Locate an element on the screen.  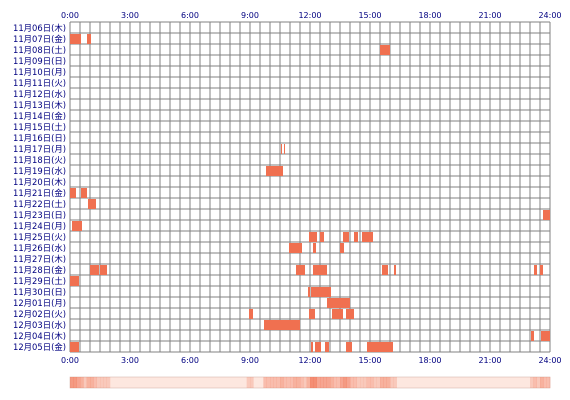
row-label: 11月15日(土) is located at coordinates (39, 127).